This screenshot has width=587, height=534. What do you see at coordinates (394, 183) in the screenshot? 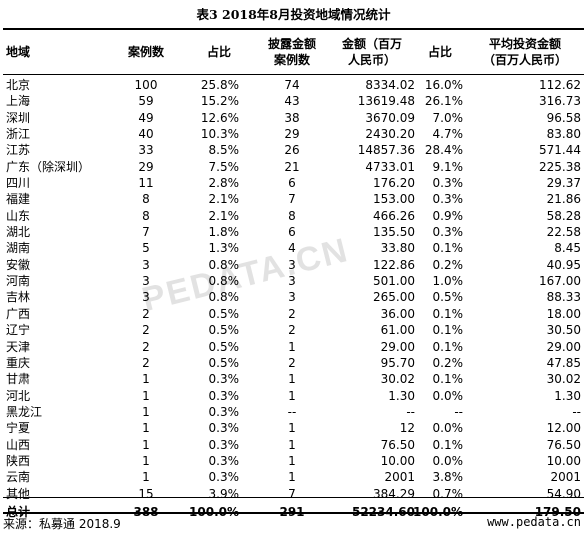
I see `cell-amount: 176.20` at bounding box center [394, 183].